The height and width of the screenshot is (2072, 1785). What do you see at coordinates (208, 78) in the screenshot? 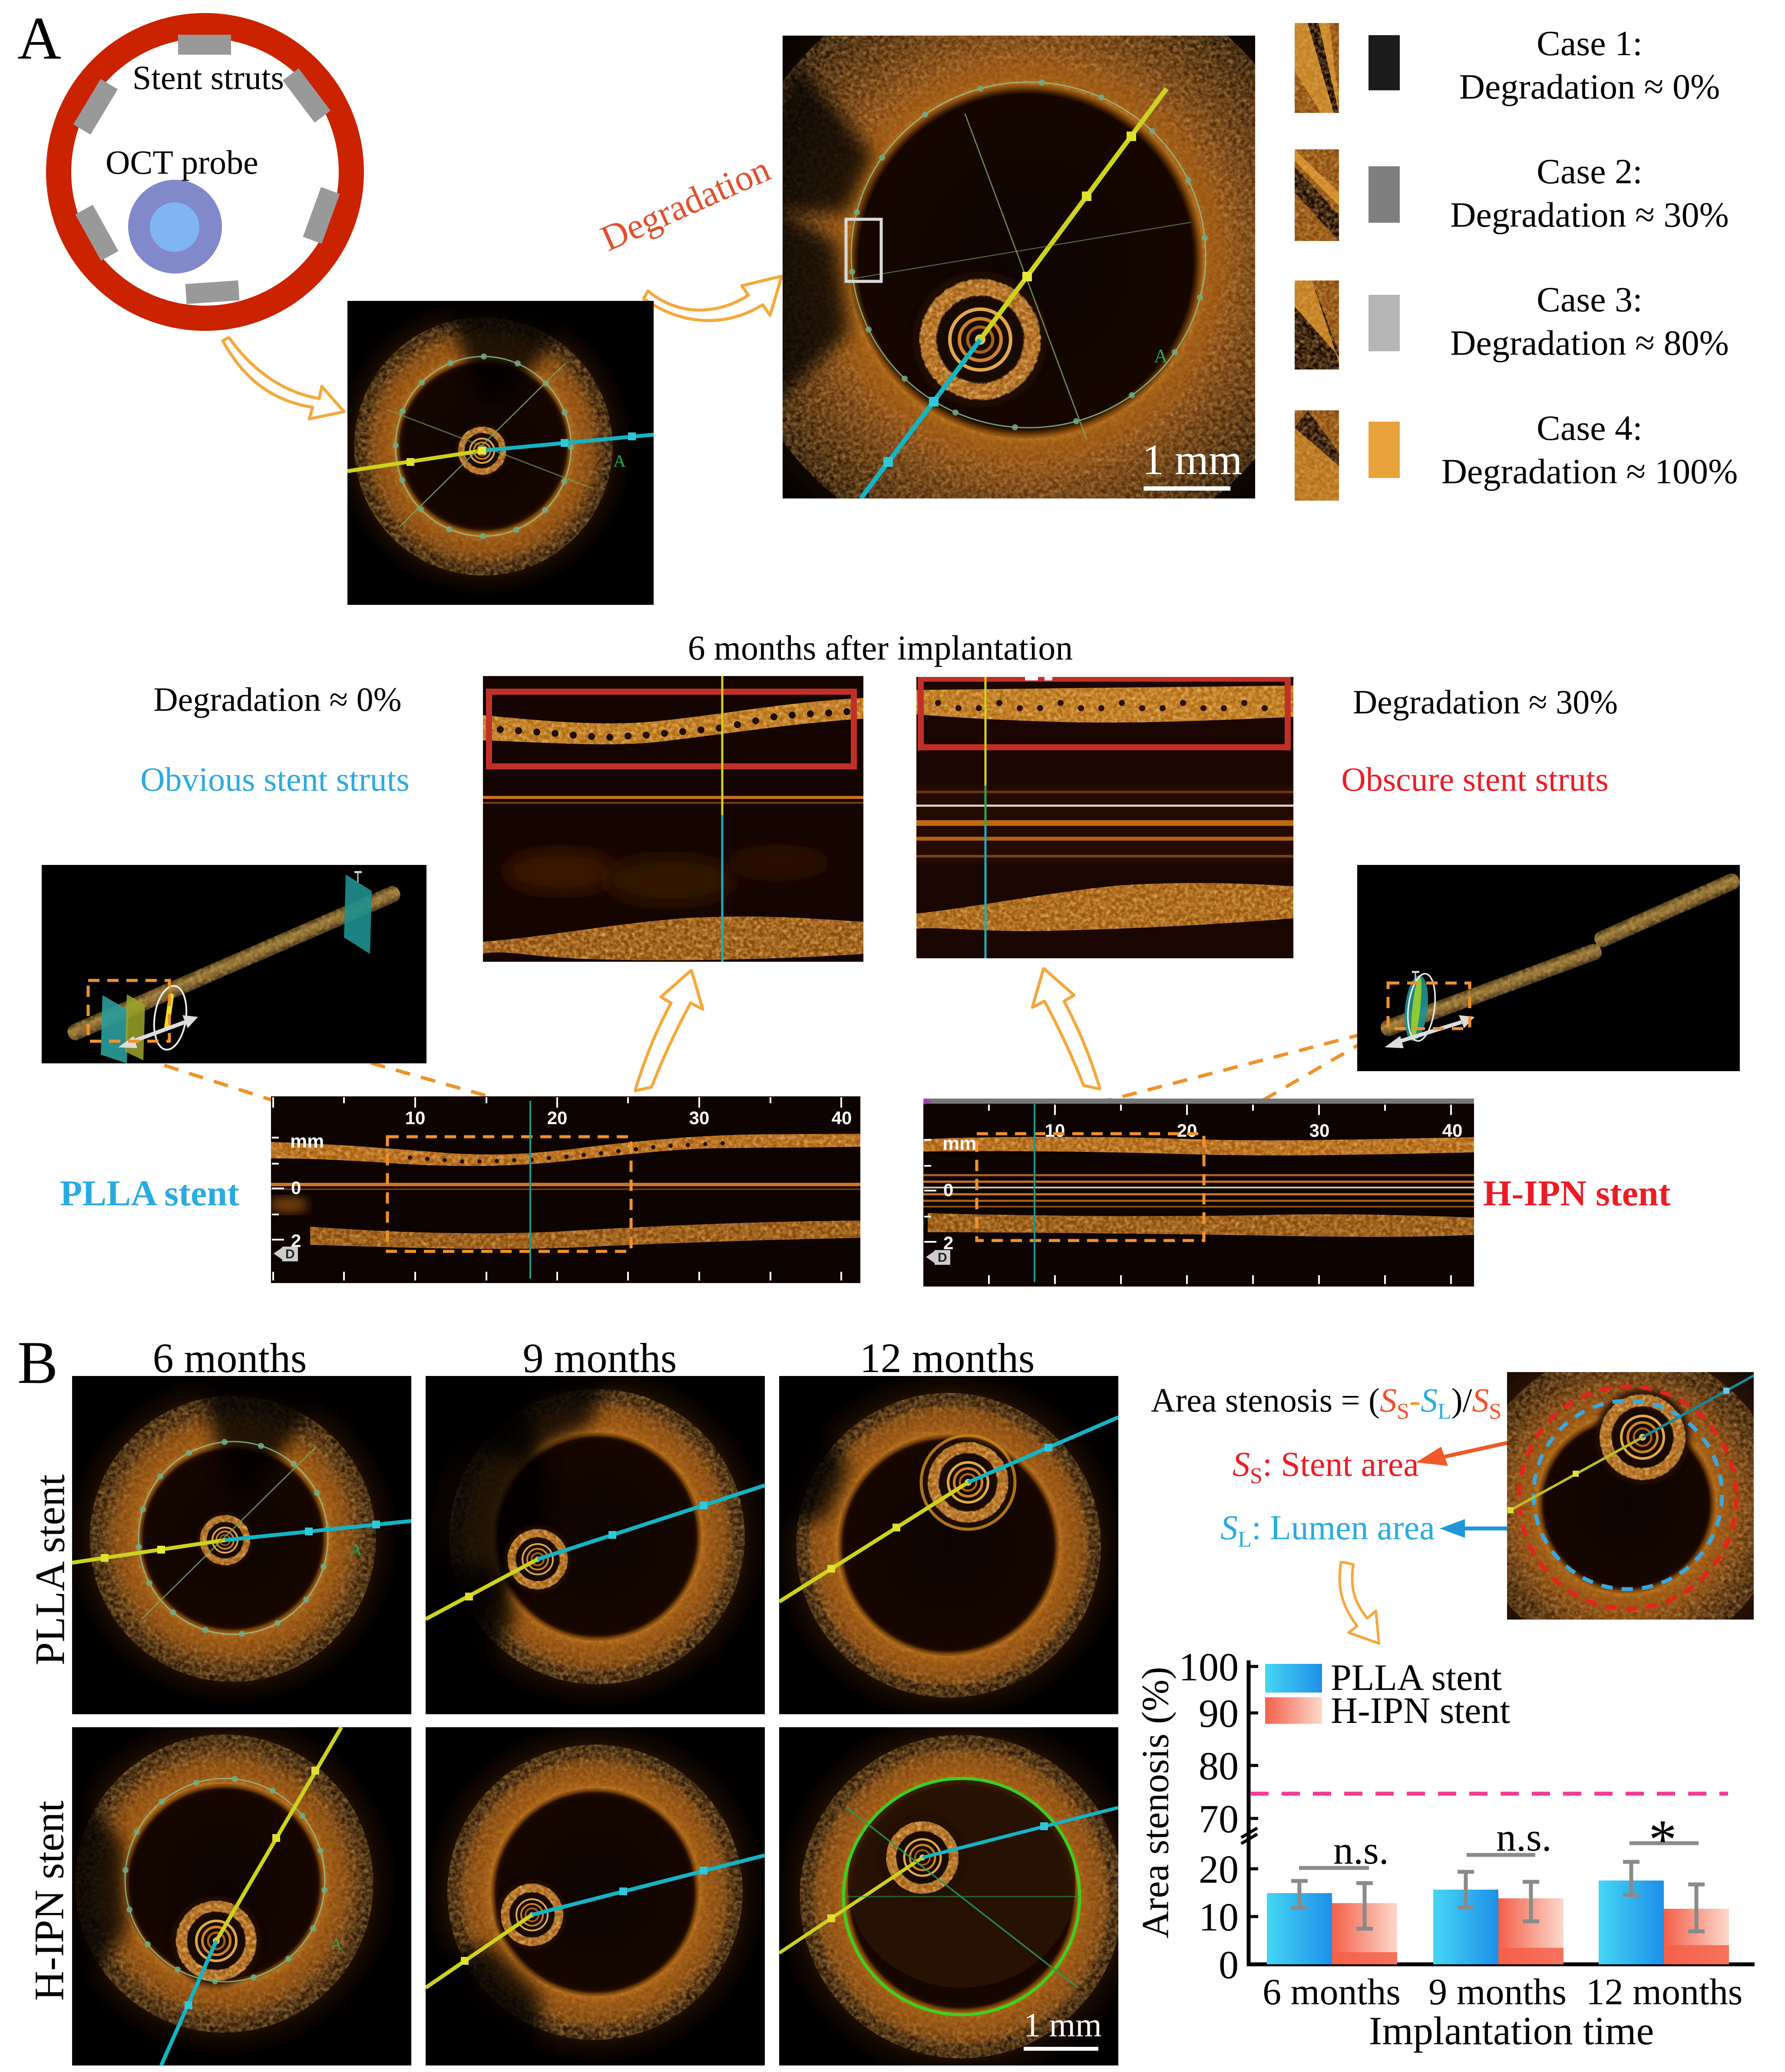
I see `svg-text: Stent struts` at bounding box center [208, 78].